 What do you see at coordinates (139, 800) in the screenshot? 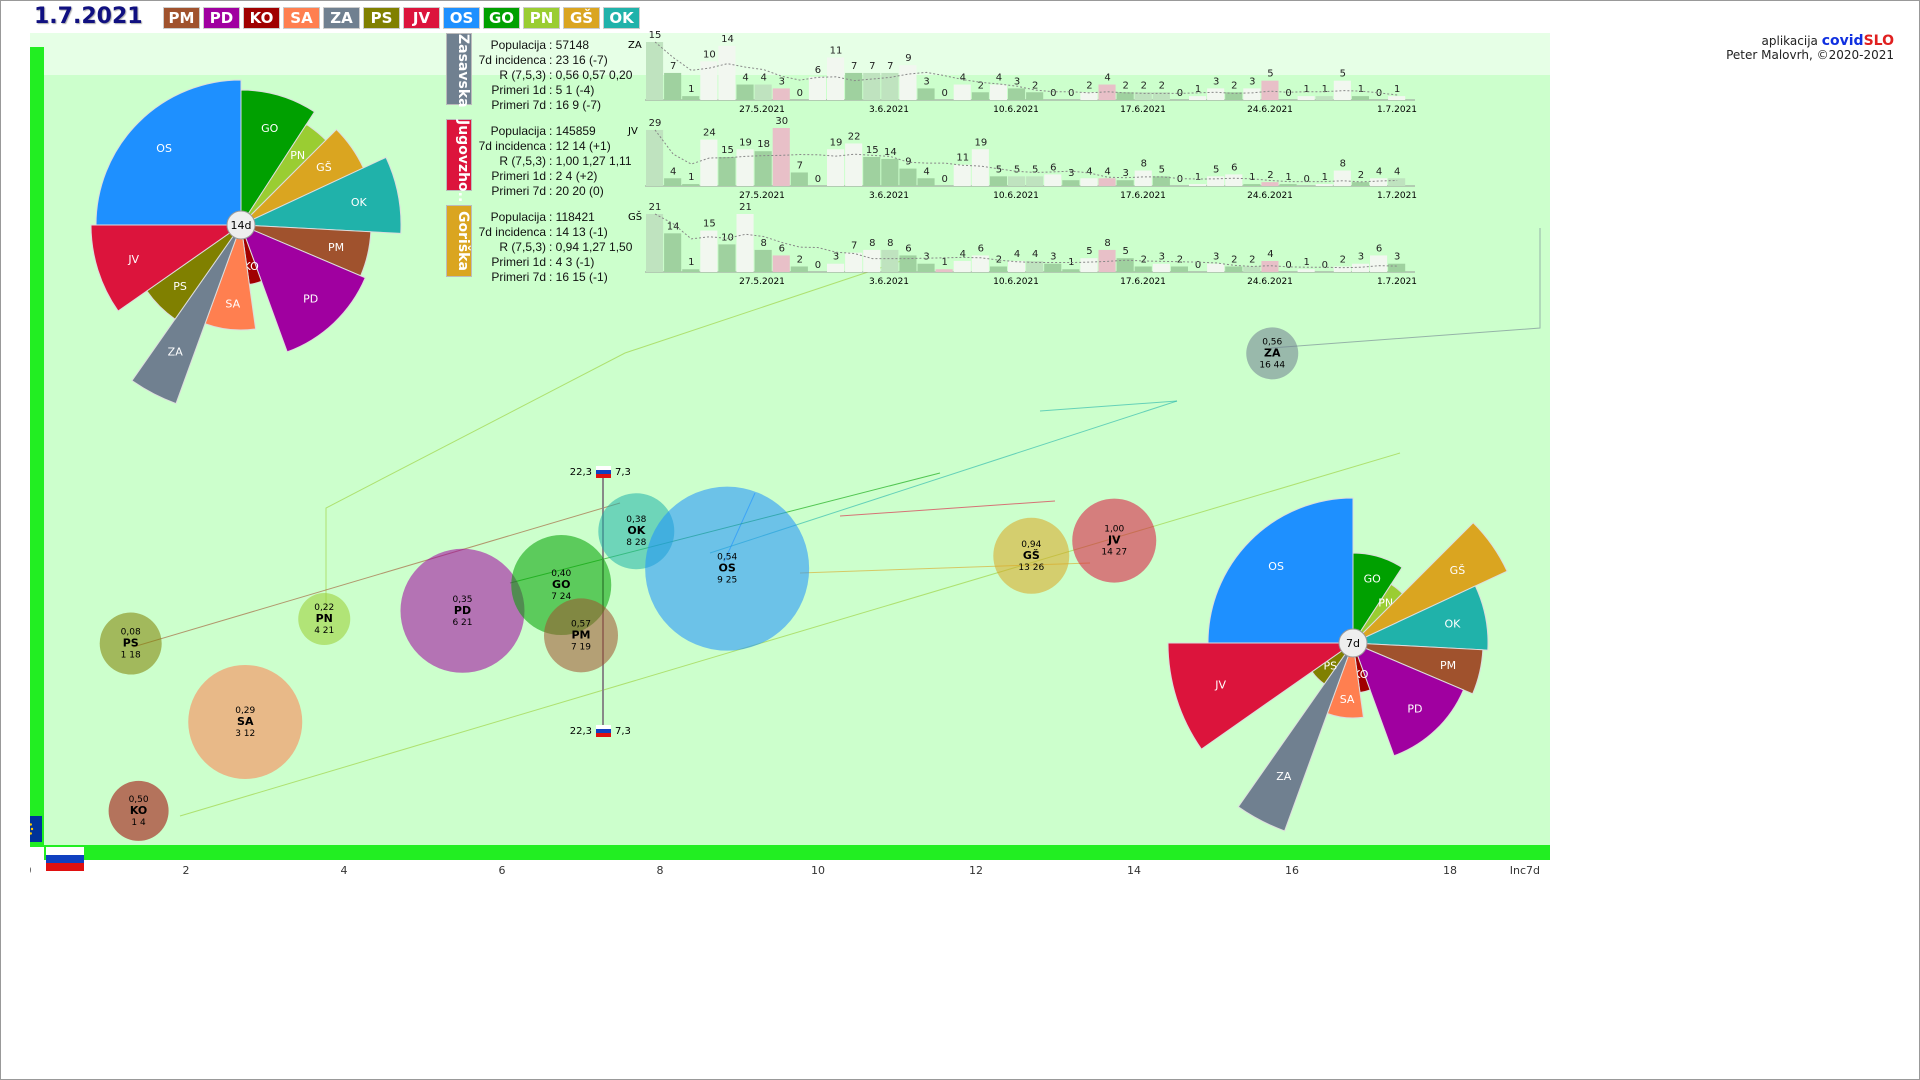
I see `bubble-r: 0,50` at bounding box center [139, 800].